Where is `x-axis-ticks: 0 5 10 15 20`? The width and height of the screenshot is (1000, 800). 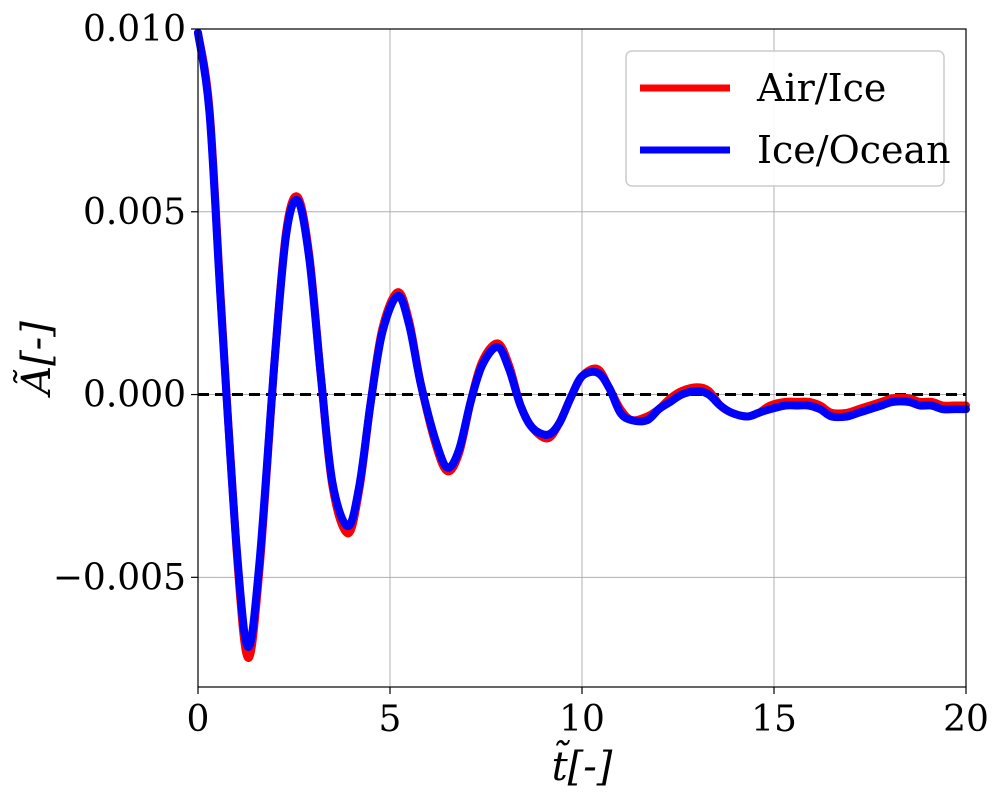 x-axis-ticks: 0 5 10 15 20 is located at coordinates (588, 713).